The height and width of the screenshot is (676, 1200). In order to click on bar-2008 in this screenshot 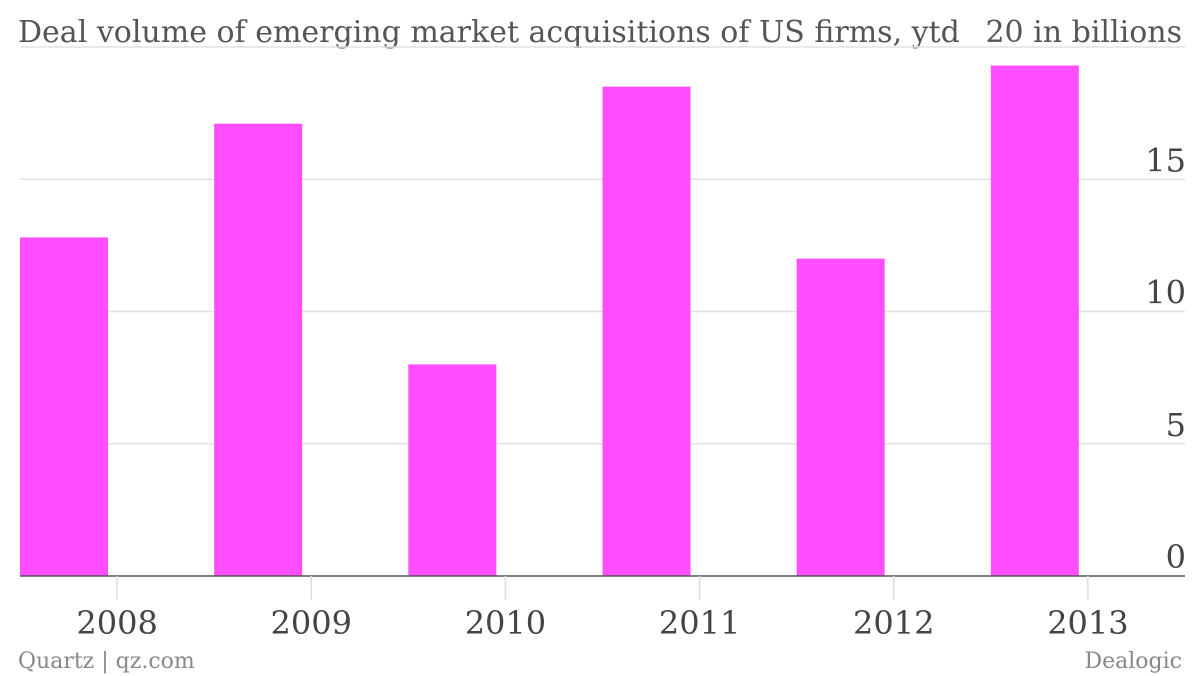, I will do `click(64, 406)`.